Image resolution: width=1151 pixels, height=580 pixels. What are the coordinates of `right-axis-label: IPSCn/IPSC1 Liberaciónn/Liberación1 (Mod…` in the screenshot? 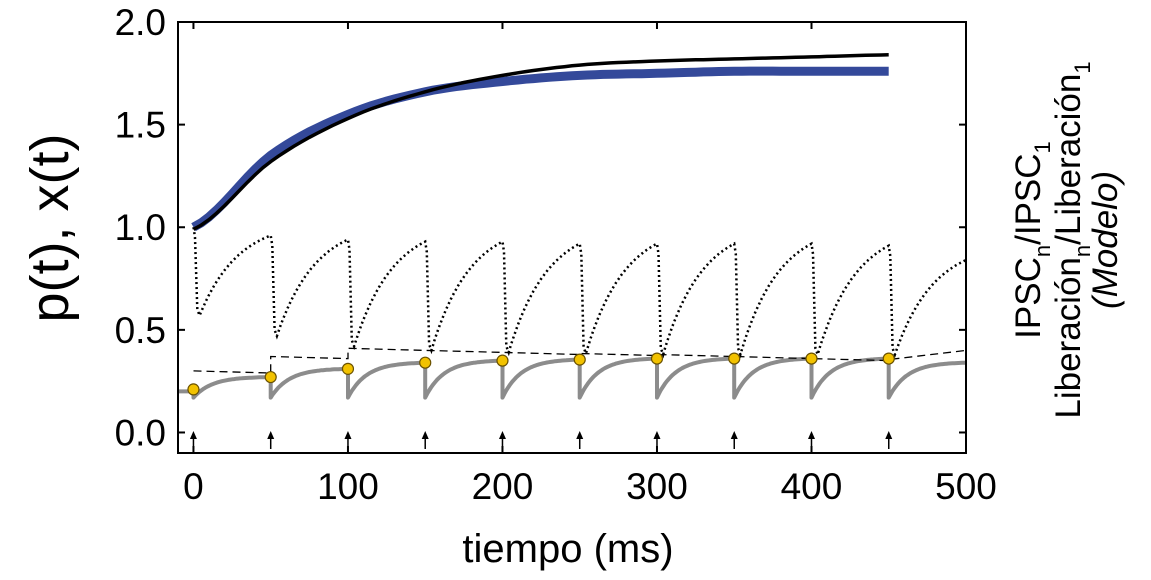 It's located at (1067, 239).